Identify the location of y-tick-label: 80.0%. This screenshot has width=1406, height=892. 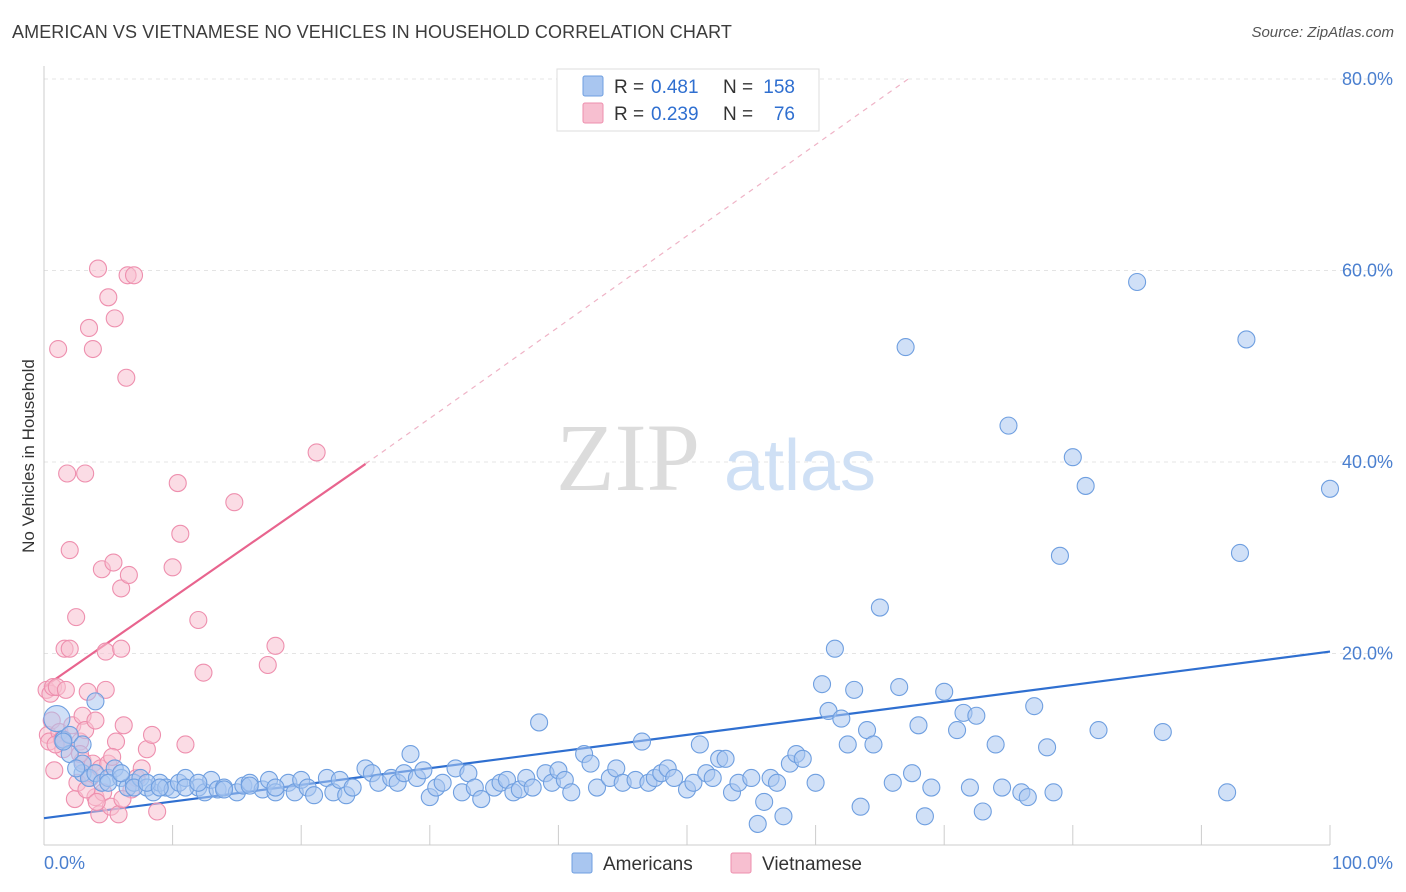
(1367, 79).